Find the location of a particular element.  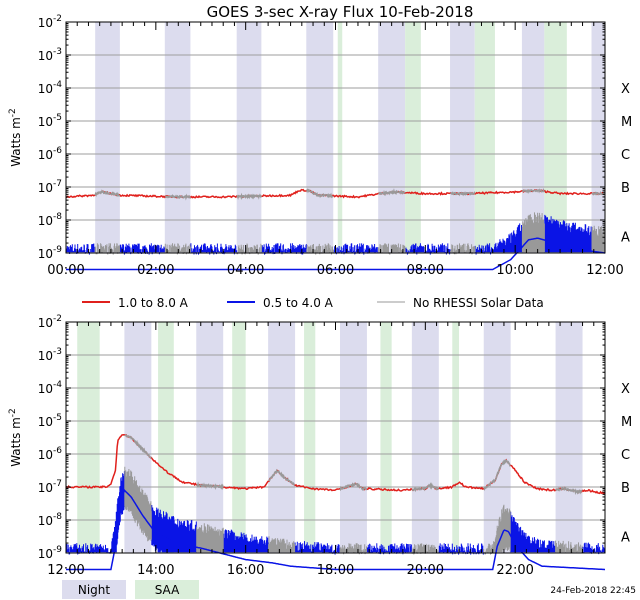

x-tick-label: 16:00 is located at coordinates (245, 570).